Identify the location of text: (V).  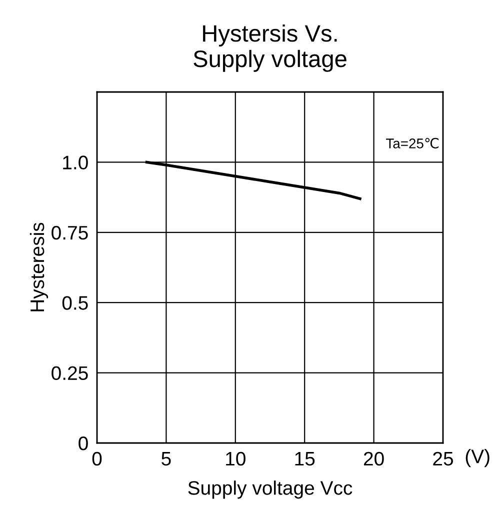
(478, 458).